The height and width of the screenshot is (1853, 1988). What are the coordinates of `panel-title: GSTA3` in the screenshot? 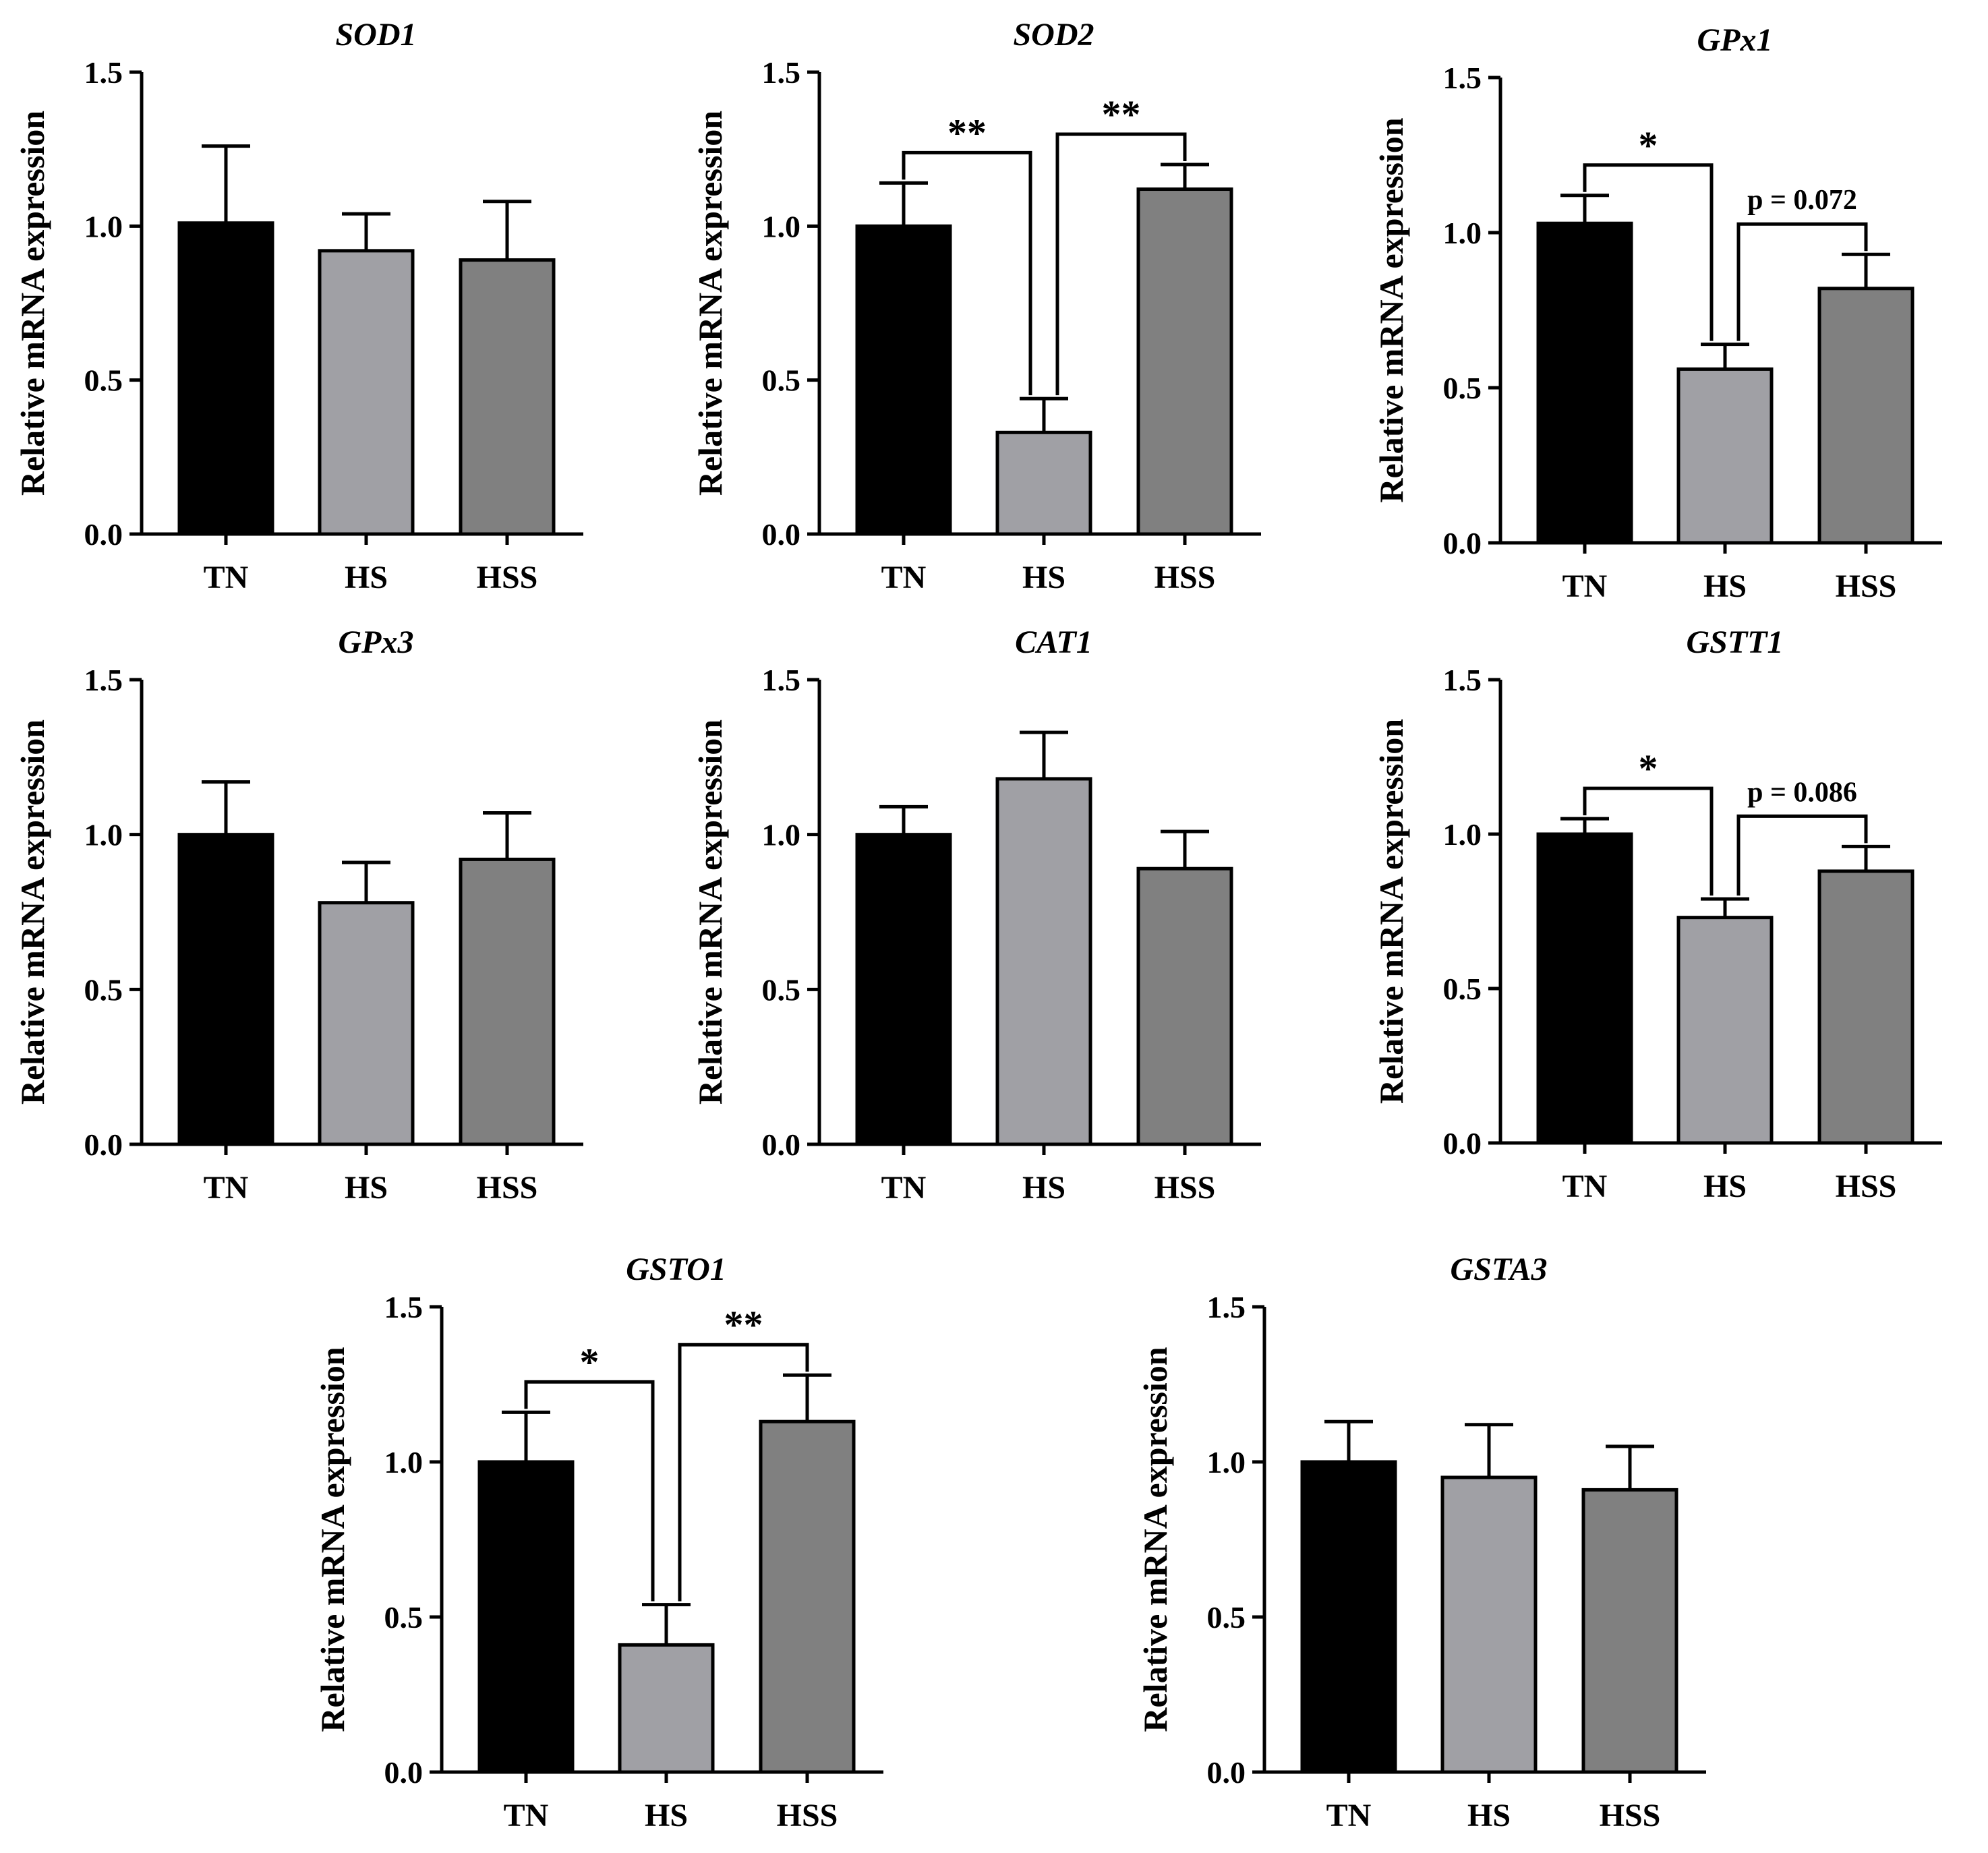 It's located at (1498, 1269).